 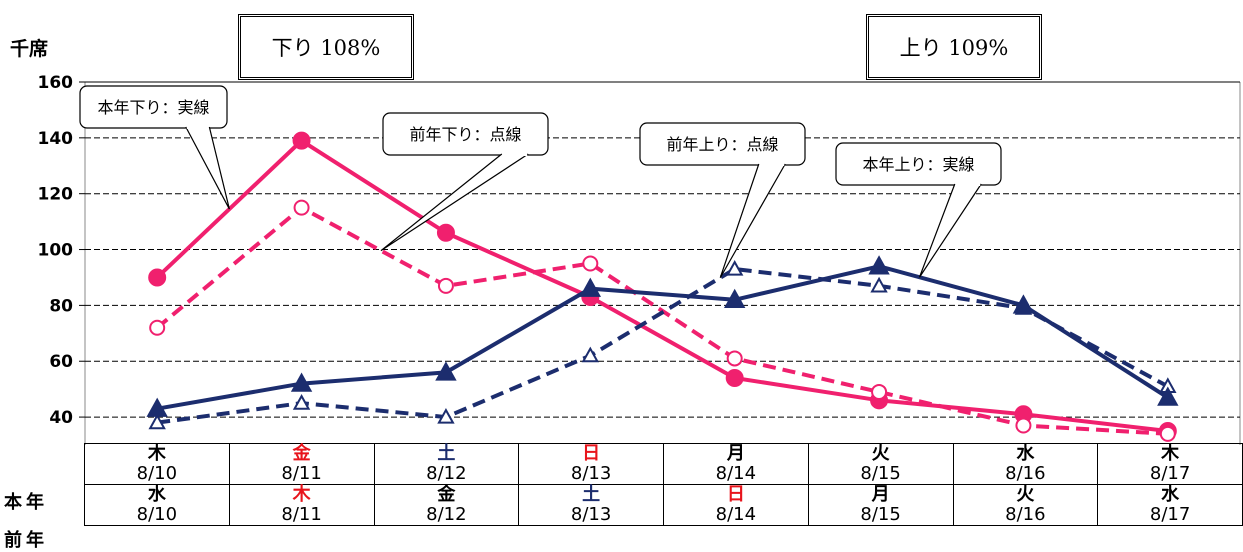 I want to click on current-year-day-cell: 木 8/10, so click(x=157, y=464).